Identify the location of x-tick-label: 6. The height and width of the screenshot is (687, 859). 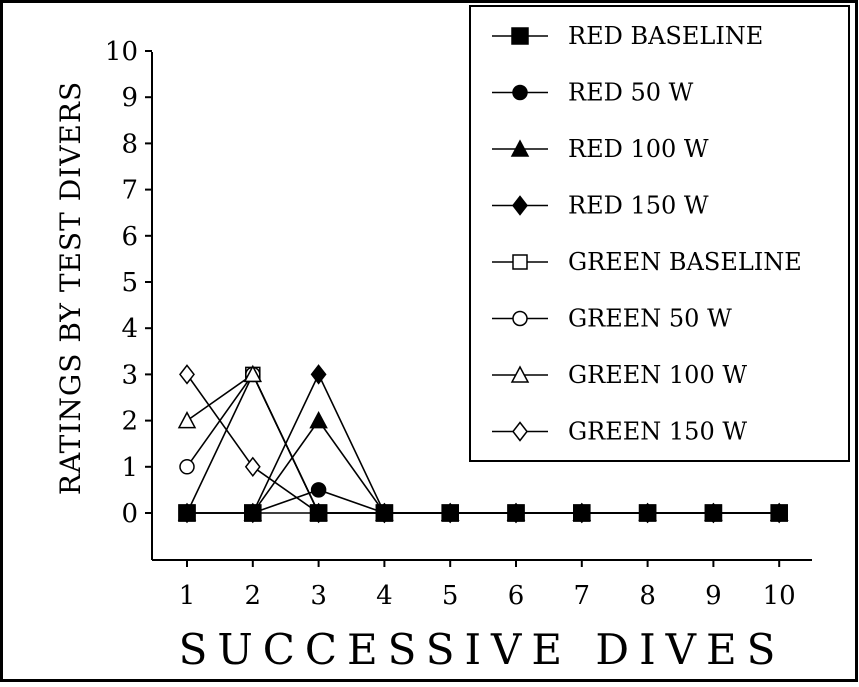
(516, 596).